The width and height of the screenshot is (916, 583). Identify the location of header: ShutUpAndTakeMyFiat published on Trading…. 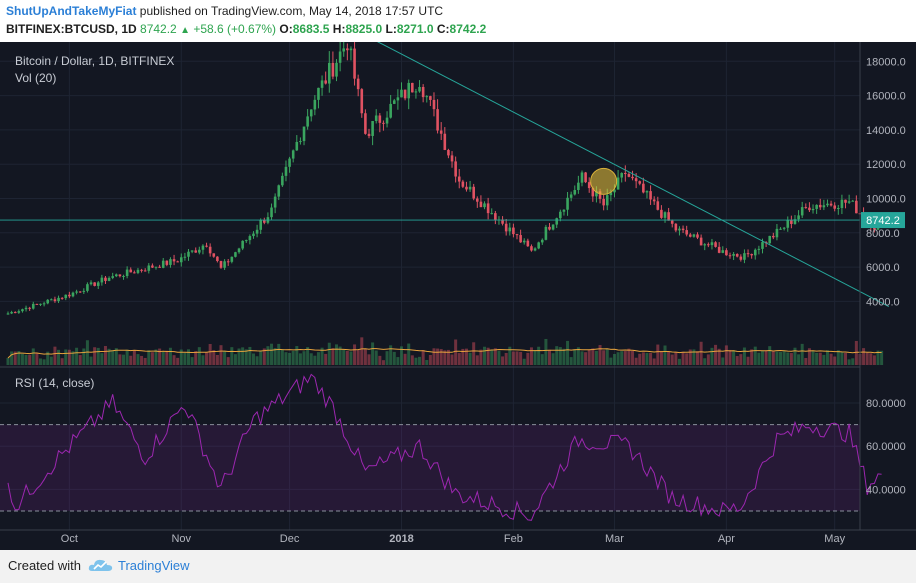
(458, 21).